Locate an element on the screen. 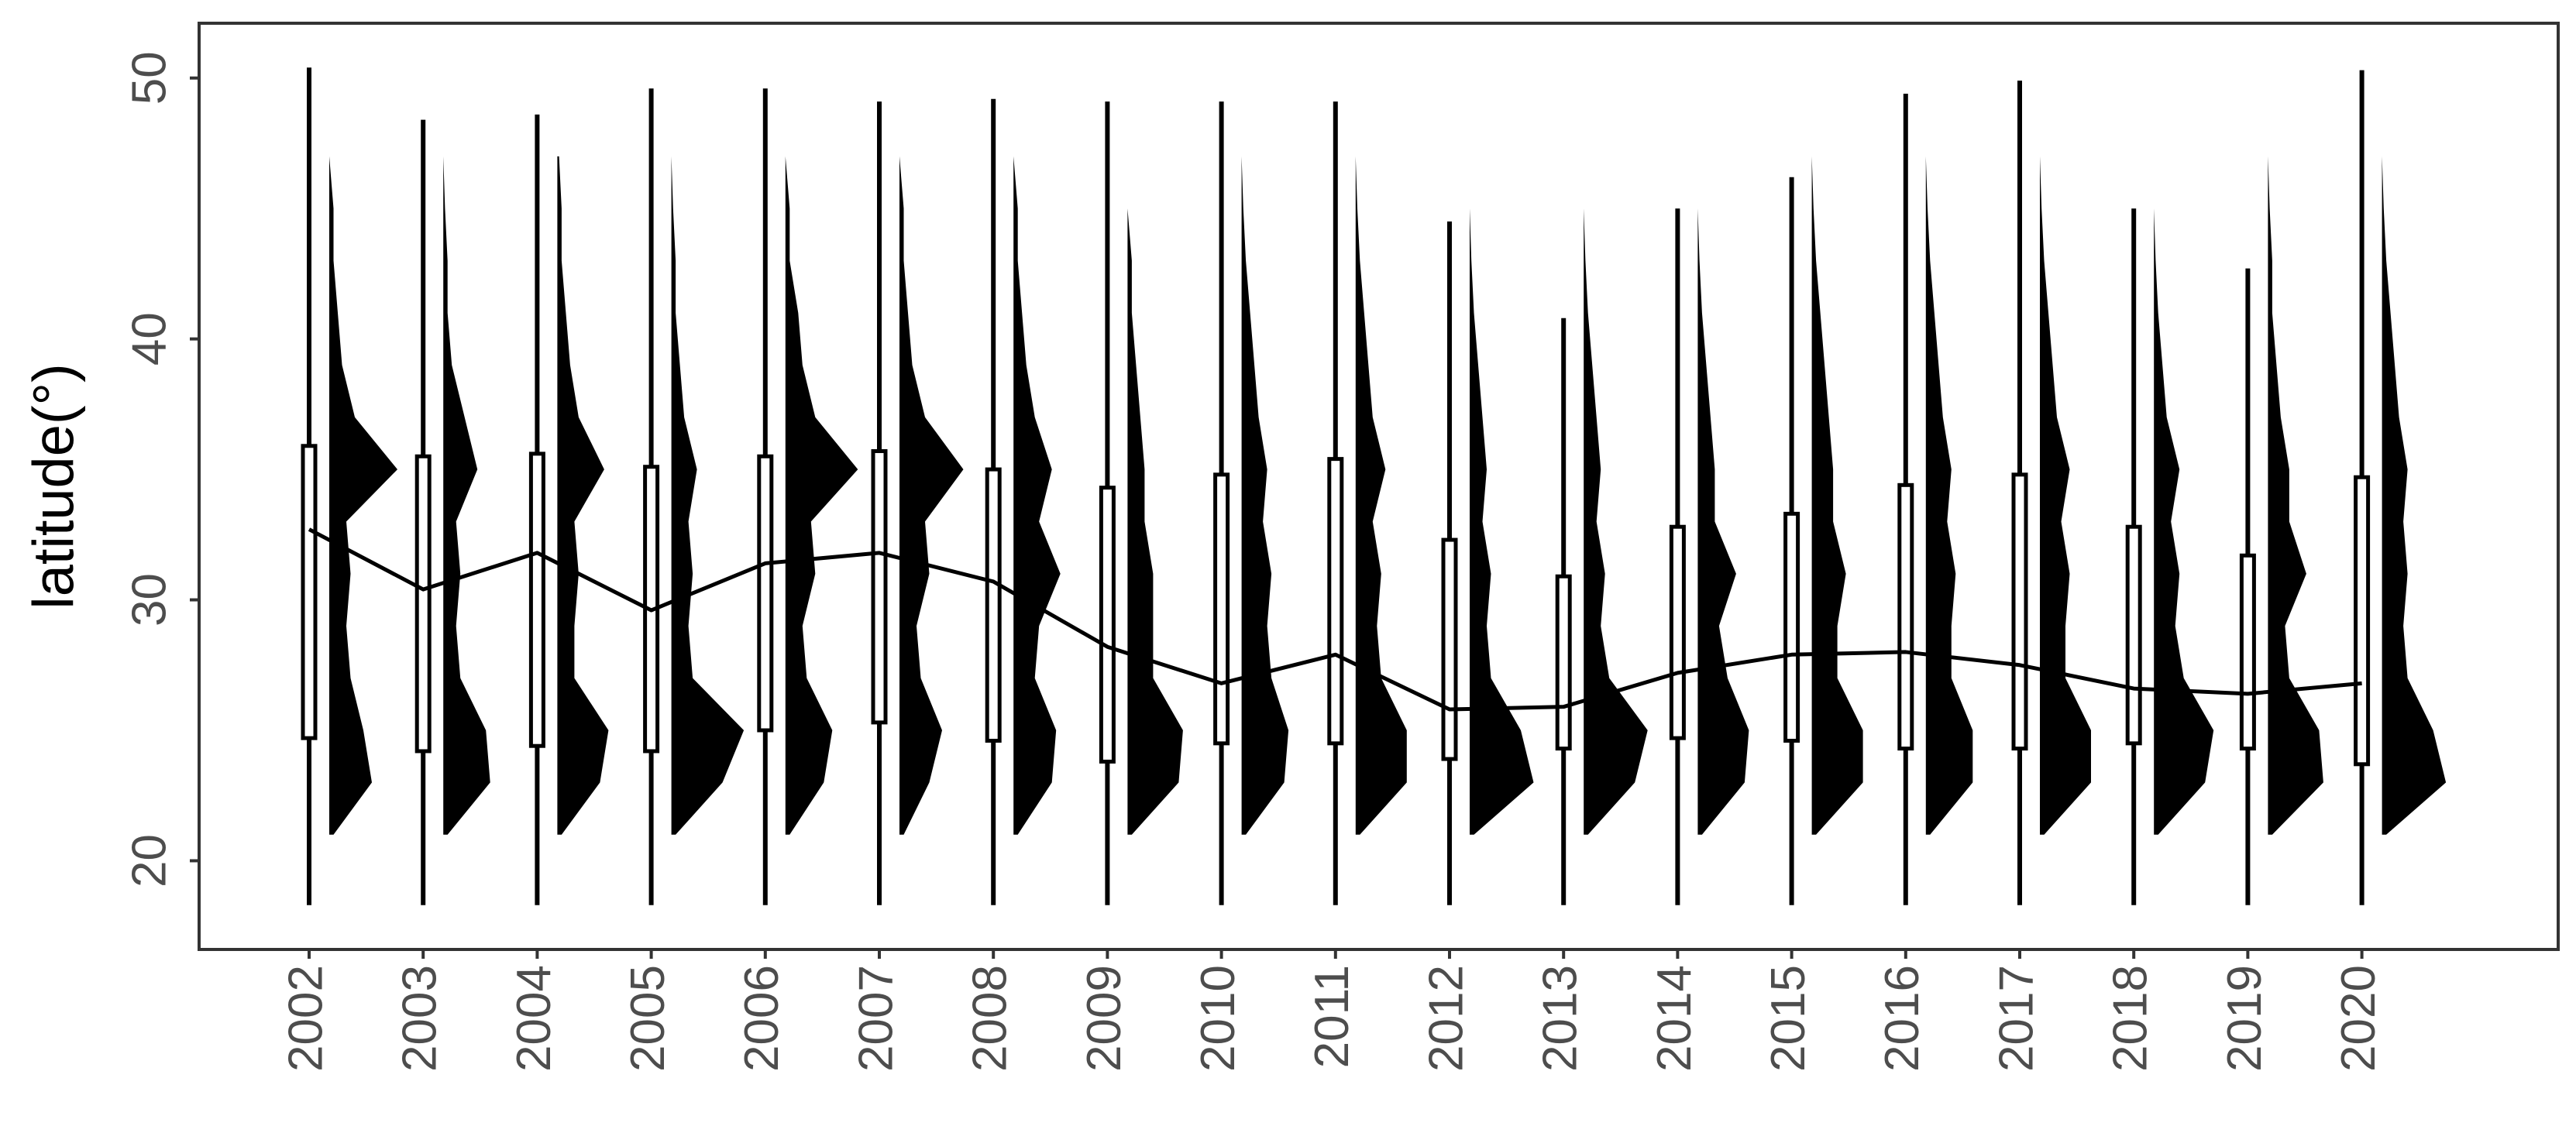 This screenshot has height=1133, width=2576. y-tick-label: 20 is located at coordinates (149, 861).